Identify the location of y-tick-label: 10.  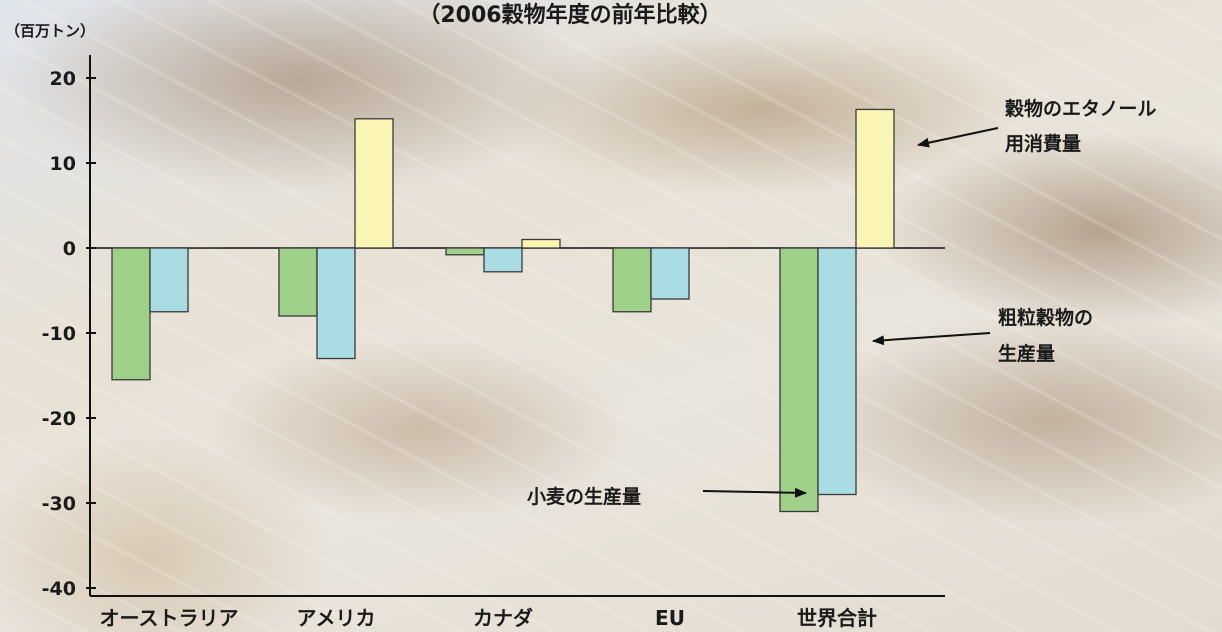
(63, 164).